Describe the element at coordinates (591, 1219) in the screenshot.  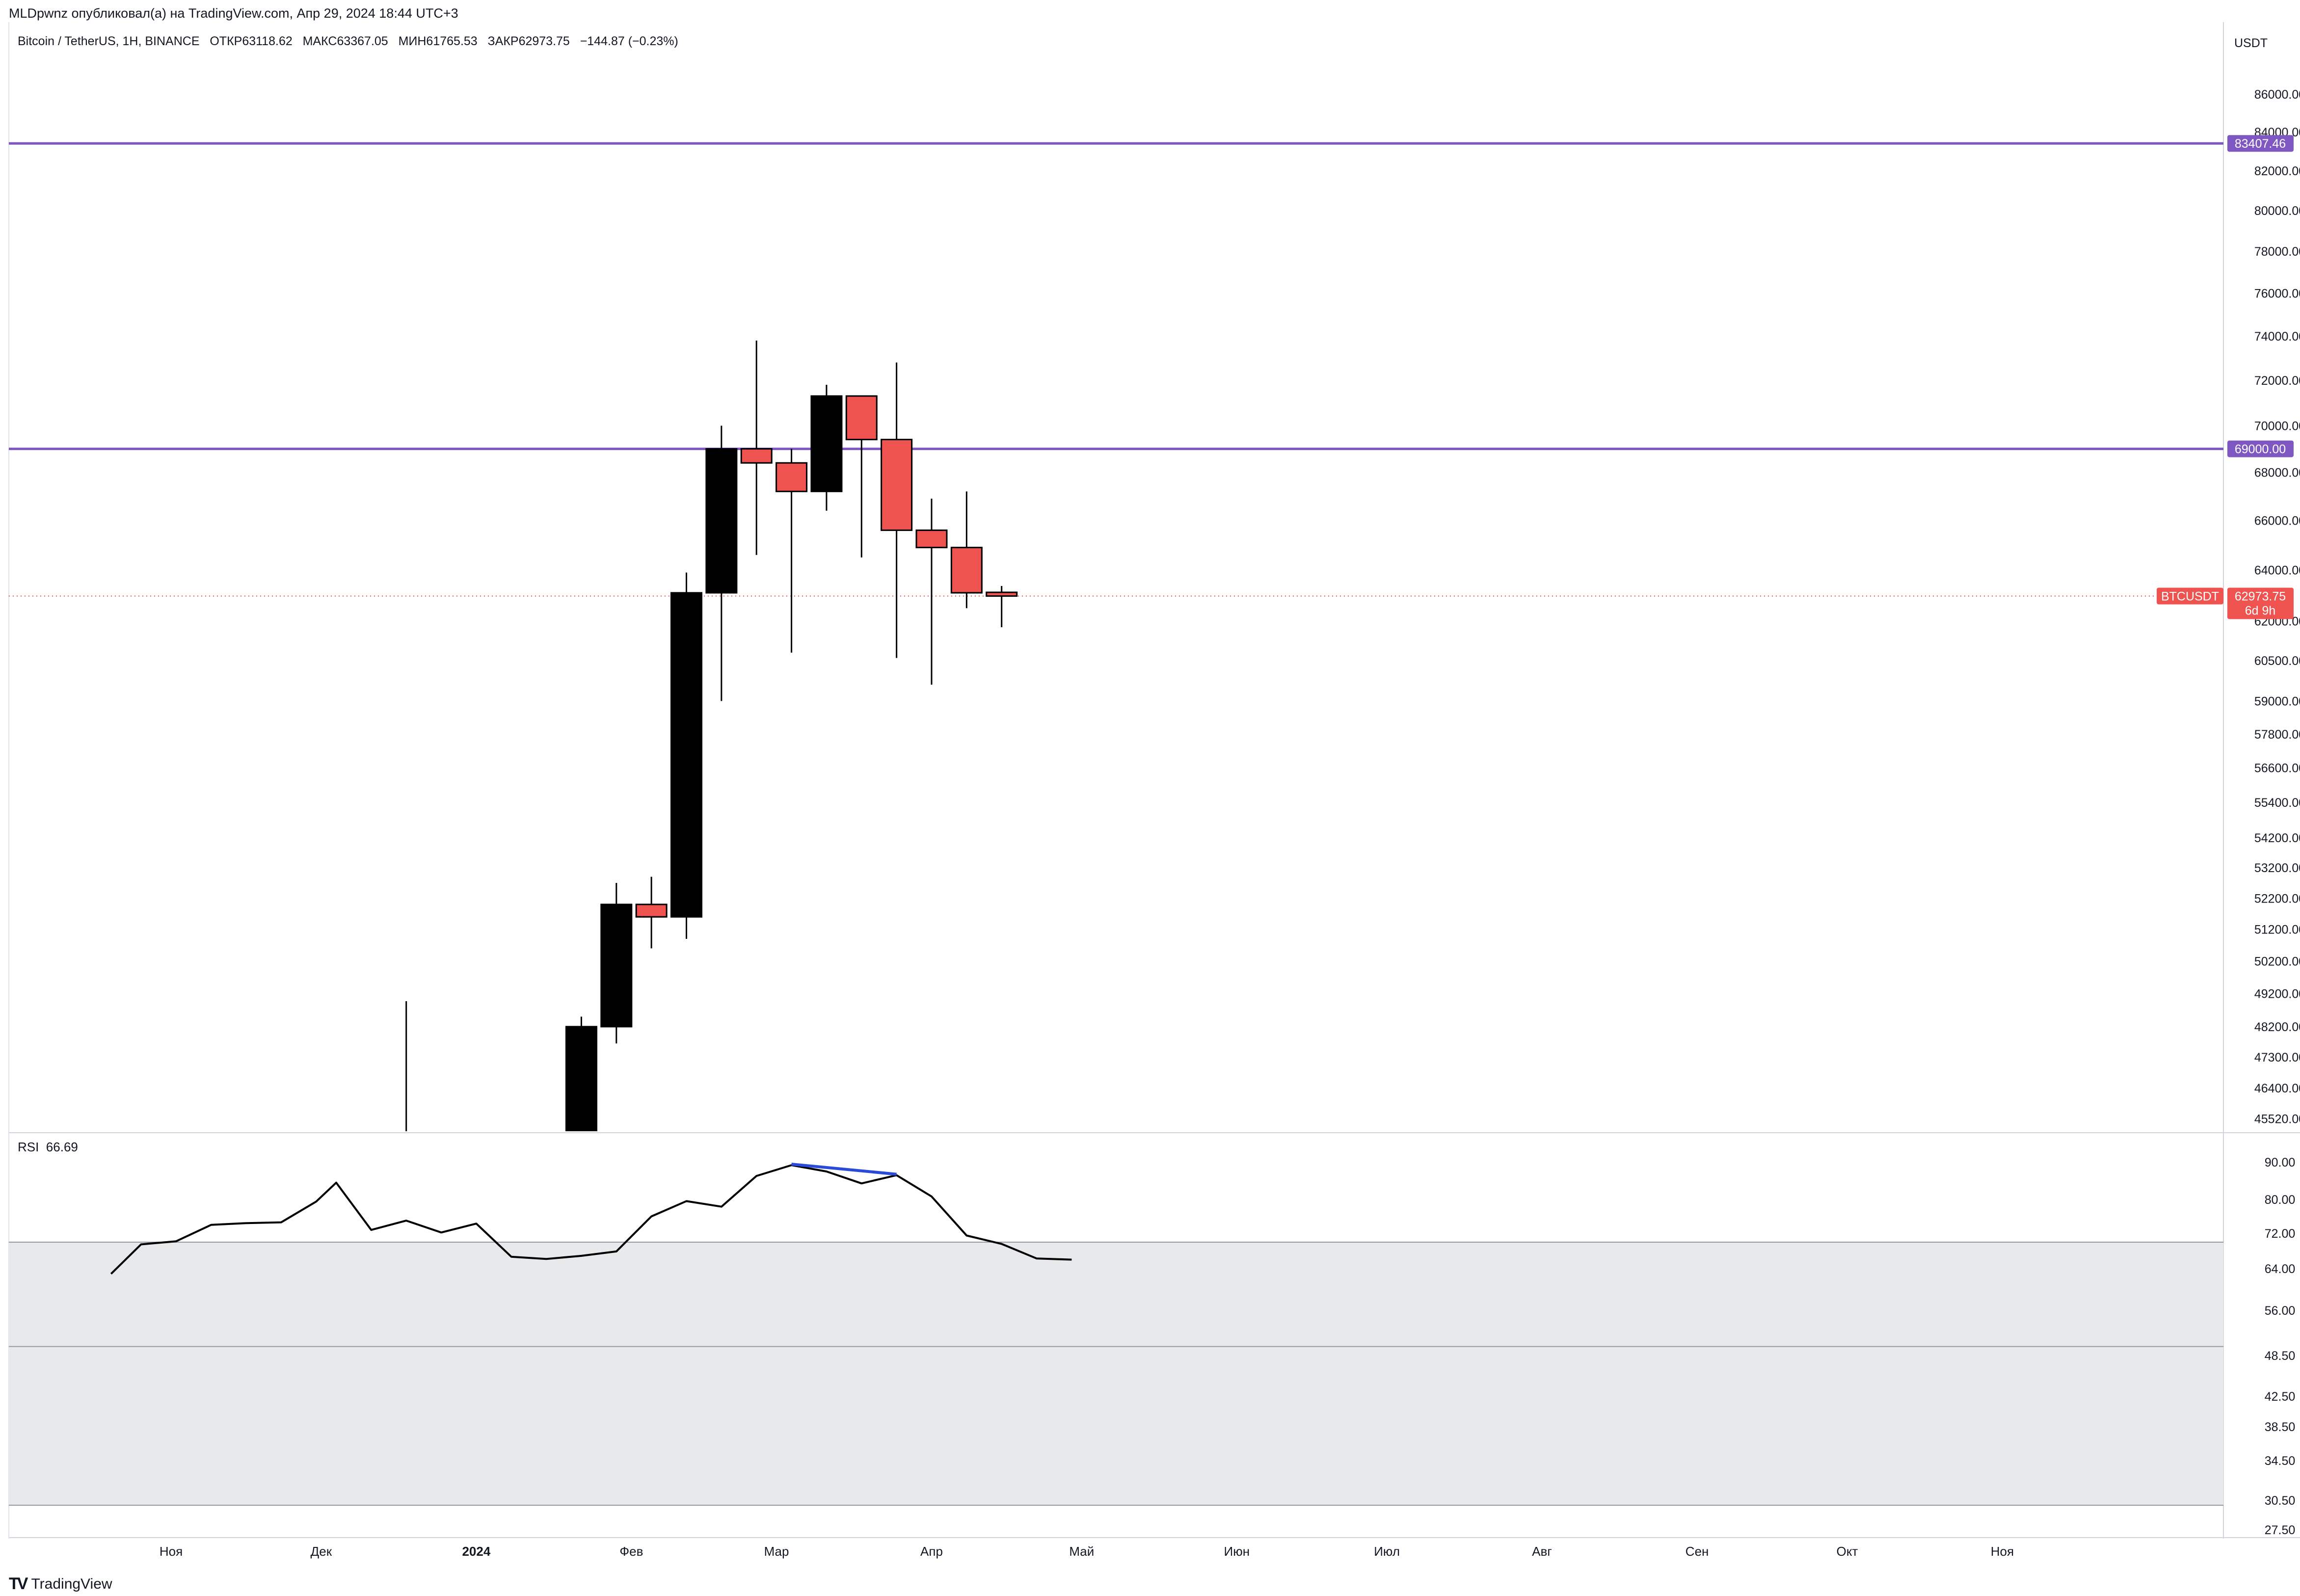
I see `rsi-line` at that location.